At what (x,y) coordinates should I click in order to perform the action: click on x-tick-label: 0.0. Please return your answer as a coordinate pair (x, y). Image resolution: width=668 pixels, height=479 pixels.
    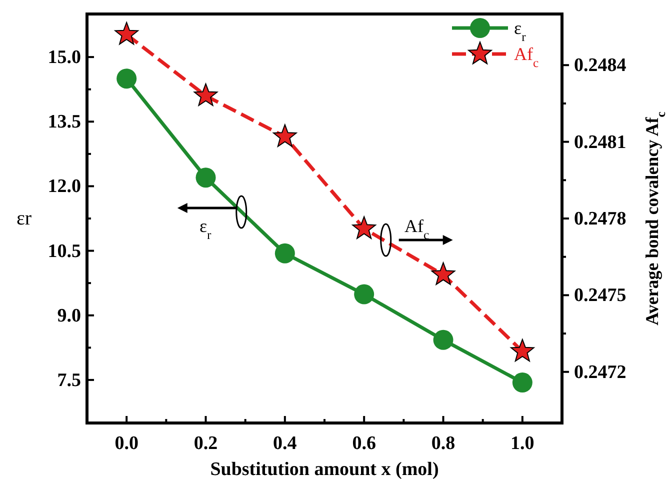
    Looking at the image, I should click on (126, 443).